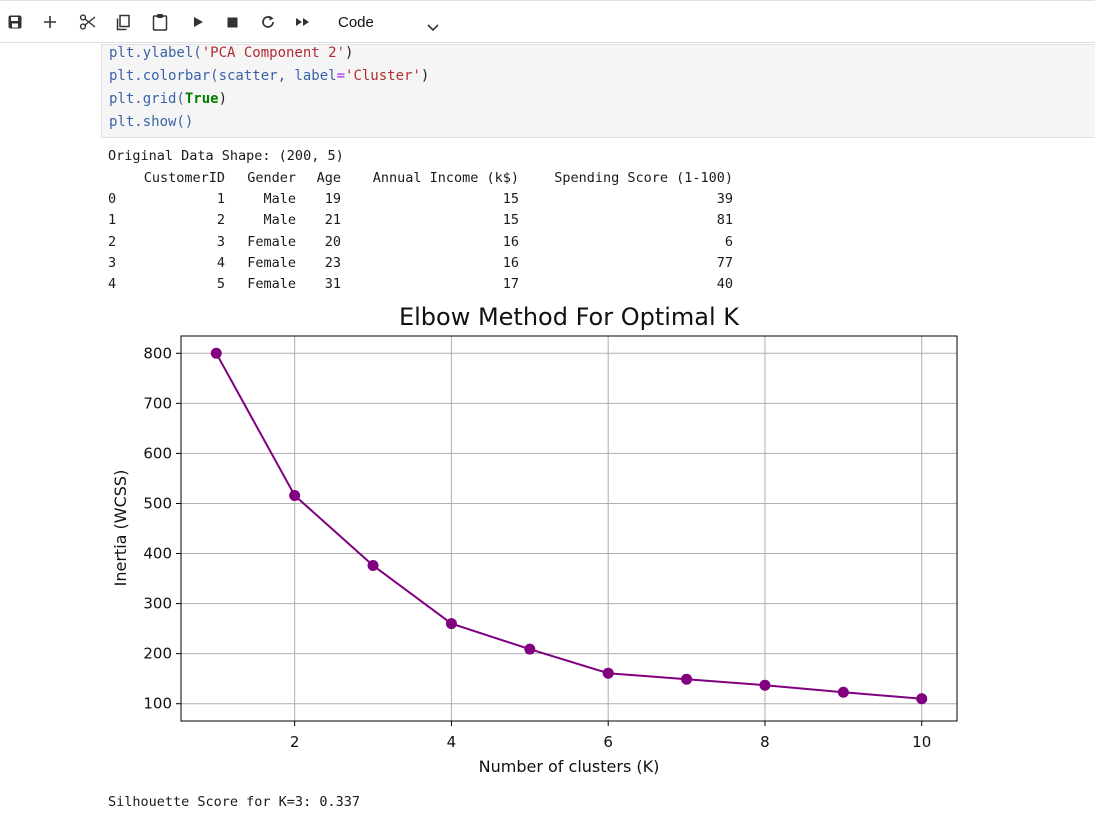  What do you see at coordinates (547, 21) in the screenshot?
I see `notebook-toolbar: Code` at bounding box center [547, 21].